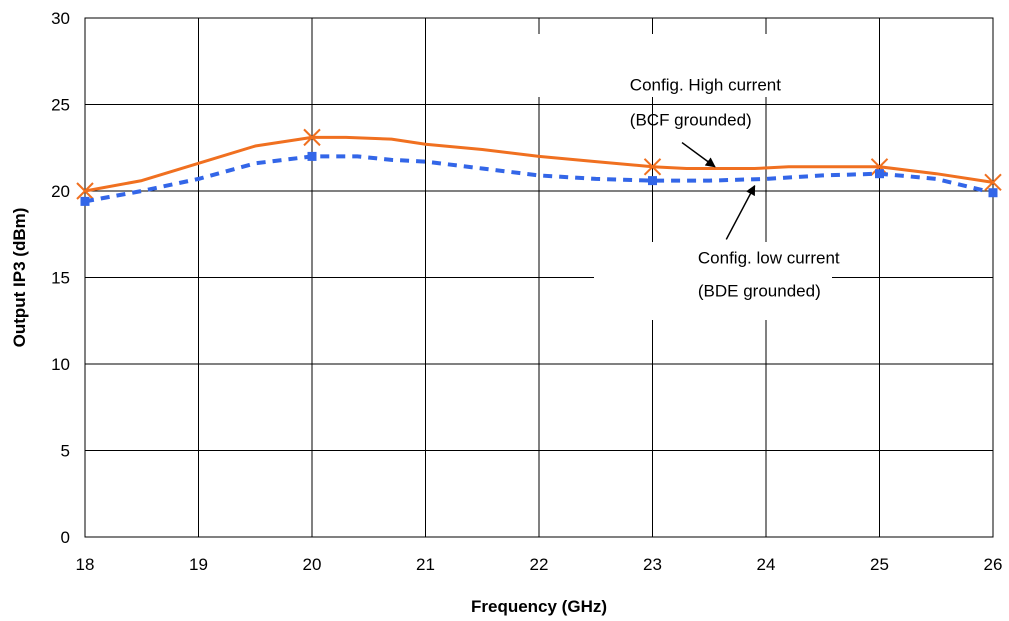 This screenshot has width=1009, height=621. Describe the element at coordinates (539, 606) in the screenshot. I see `x-axis-title: Frequency (GHz)` at that location.